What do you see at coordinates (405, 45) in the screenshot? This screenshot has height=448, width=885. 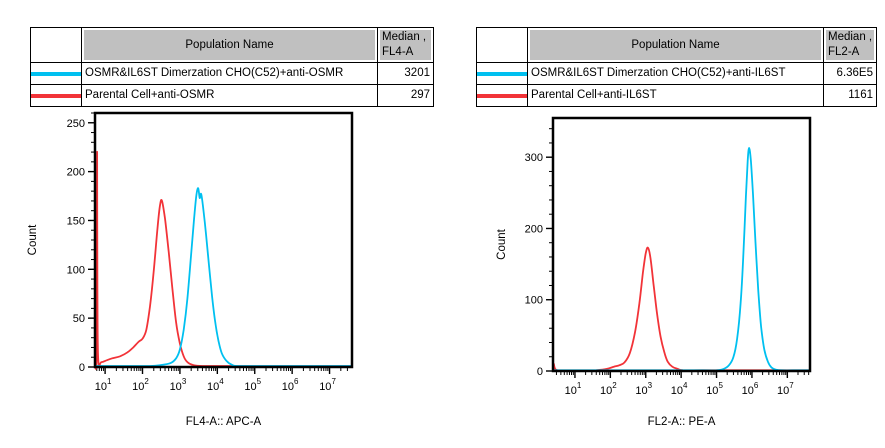 I see `median-column-header: Median , FL4-A` at bounding box center [405, 45].